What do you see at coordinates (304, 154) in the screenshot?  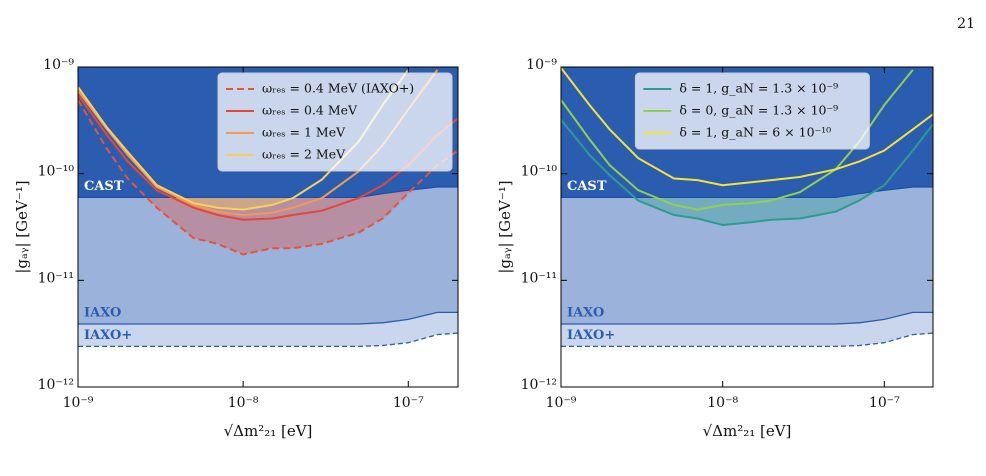 I see `legend-label: ωᵣₑₛ = 2 MeV` at bounding box center [304, 154].